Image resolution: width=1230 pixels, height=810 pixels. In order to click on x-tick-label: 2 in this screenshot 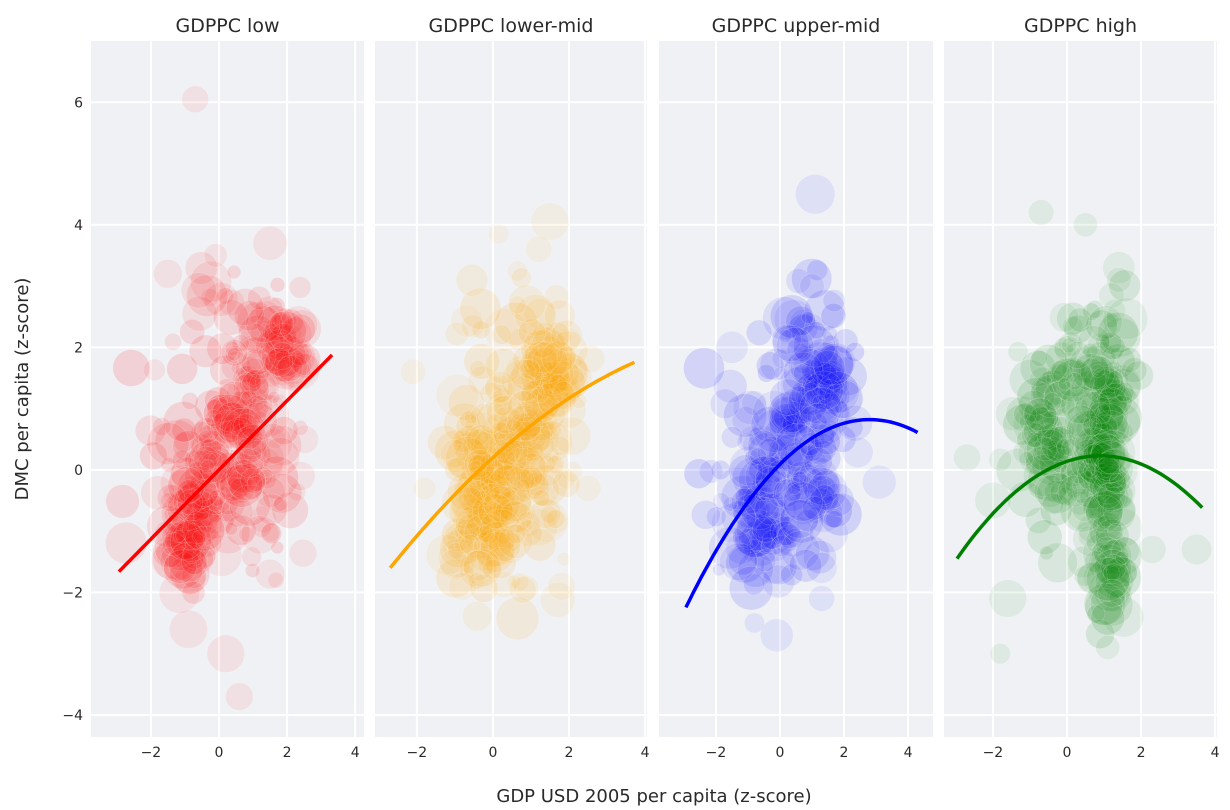, I will do `click(1141, 753)`.